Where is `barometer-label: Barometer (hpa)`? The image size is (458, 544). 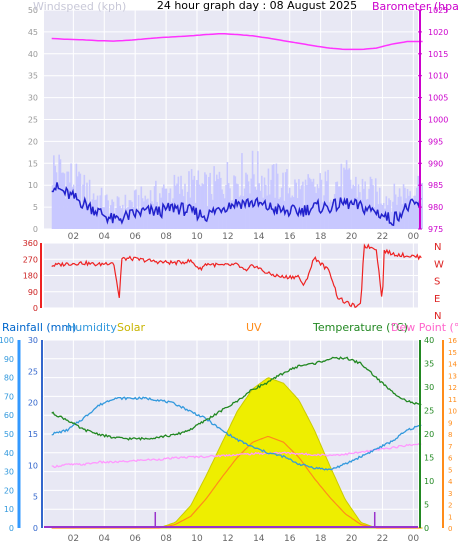 barometer-label: Barometer (hpa) is located at coordinates (415, 6).